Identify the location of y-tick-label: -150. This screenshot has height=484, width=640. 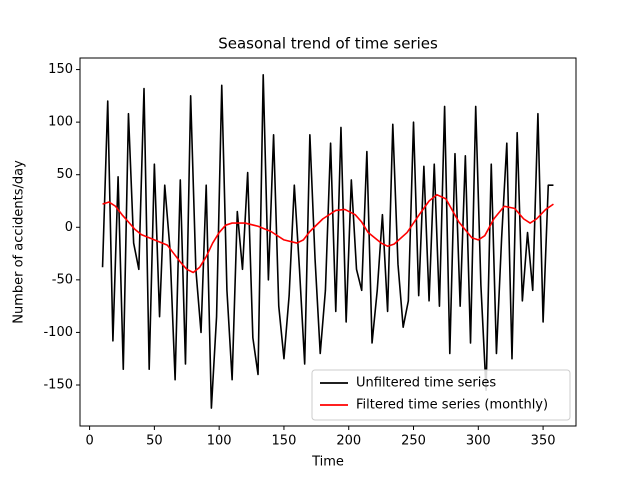
(58, 384).